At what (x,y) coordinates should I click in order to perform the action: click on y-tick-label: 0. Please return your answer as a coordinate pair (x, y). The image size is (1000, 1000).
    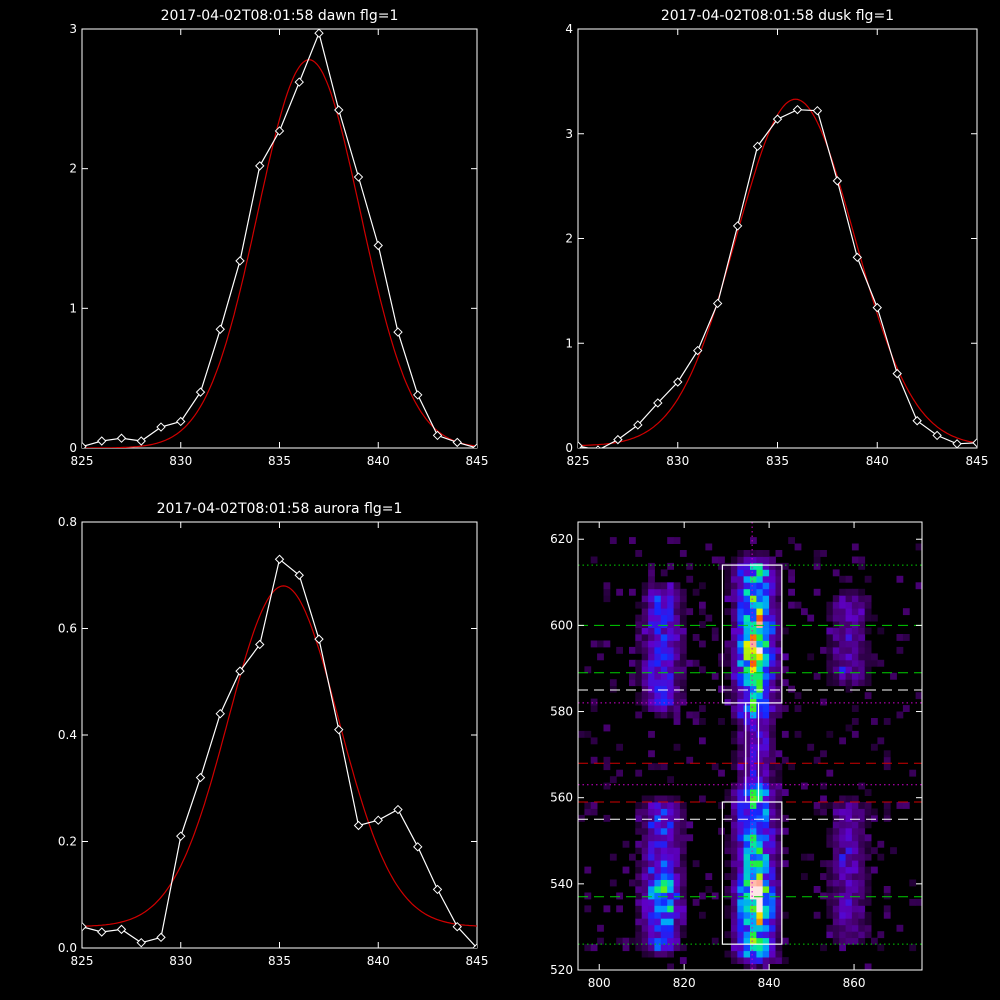
    Looking at the image, I should click on (73, 448).